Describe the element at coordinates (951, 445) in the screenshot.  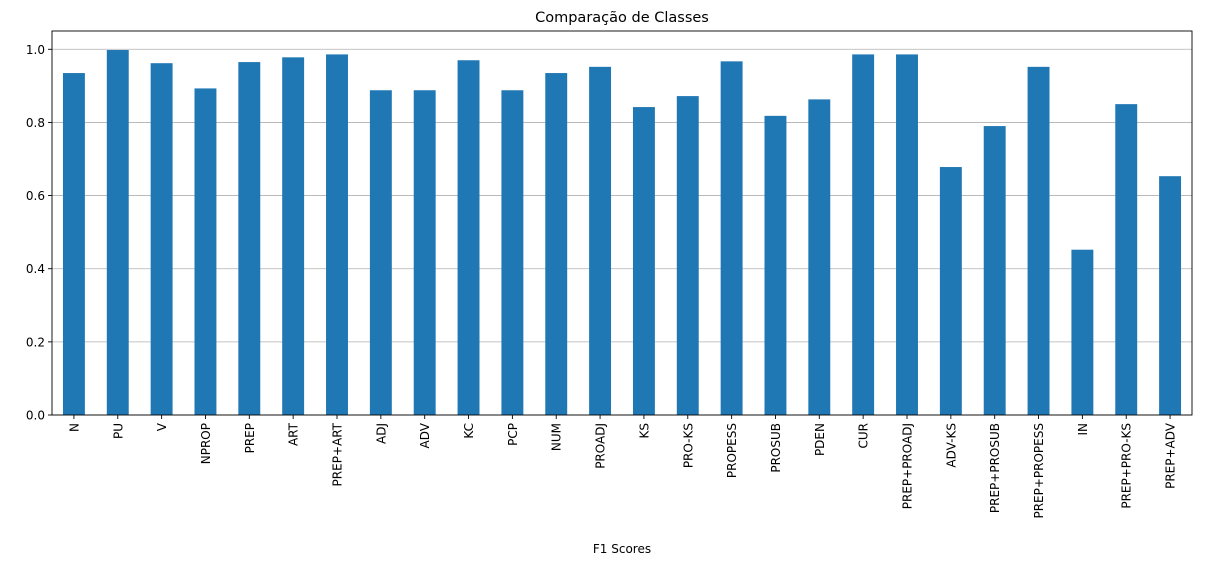
I see `x-tick-label: ADV-KS` at that location.